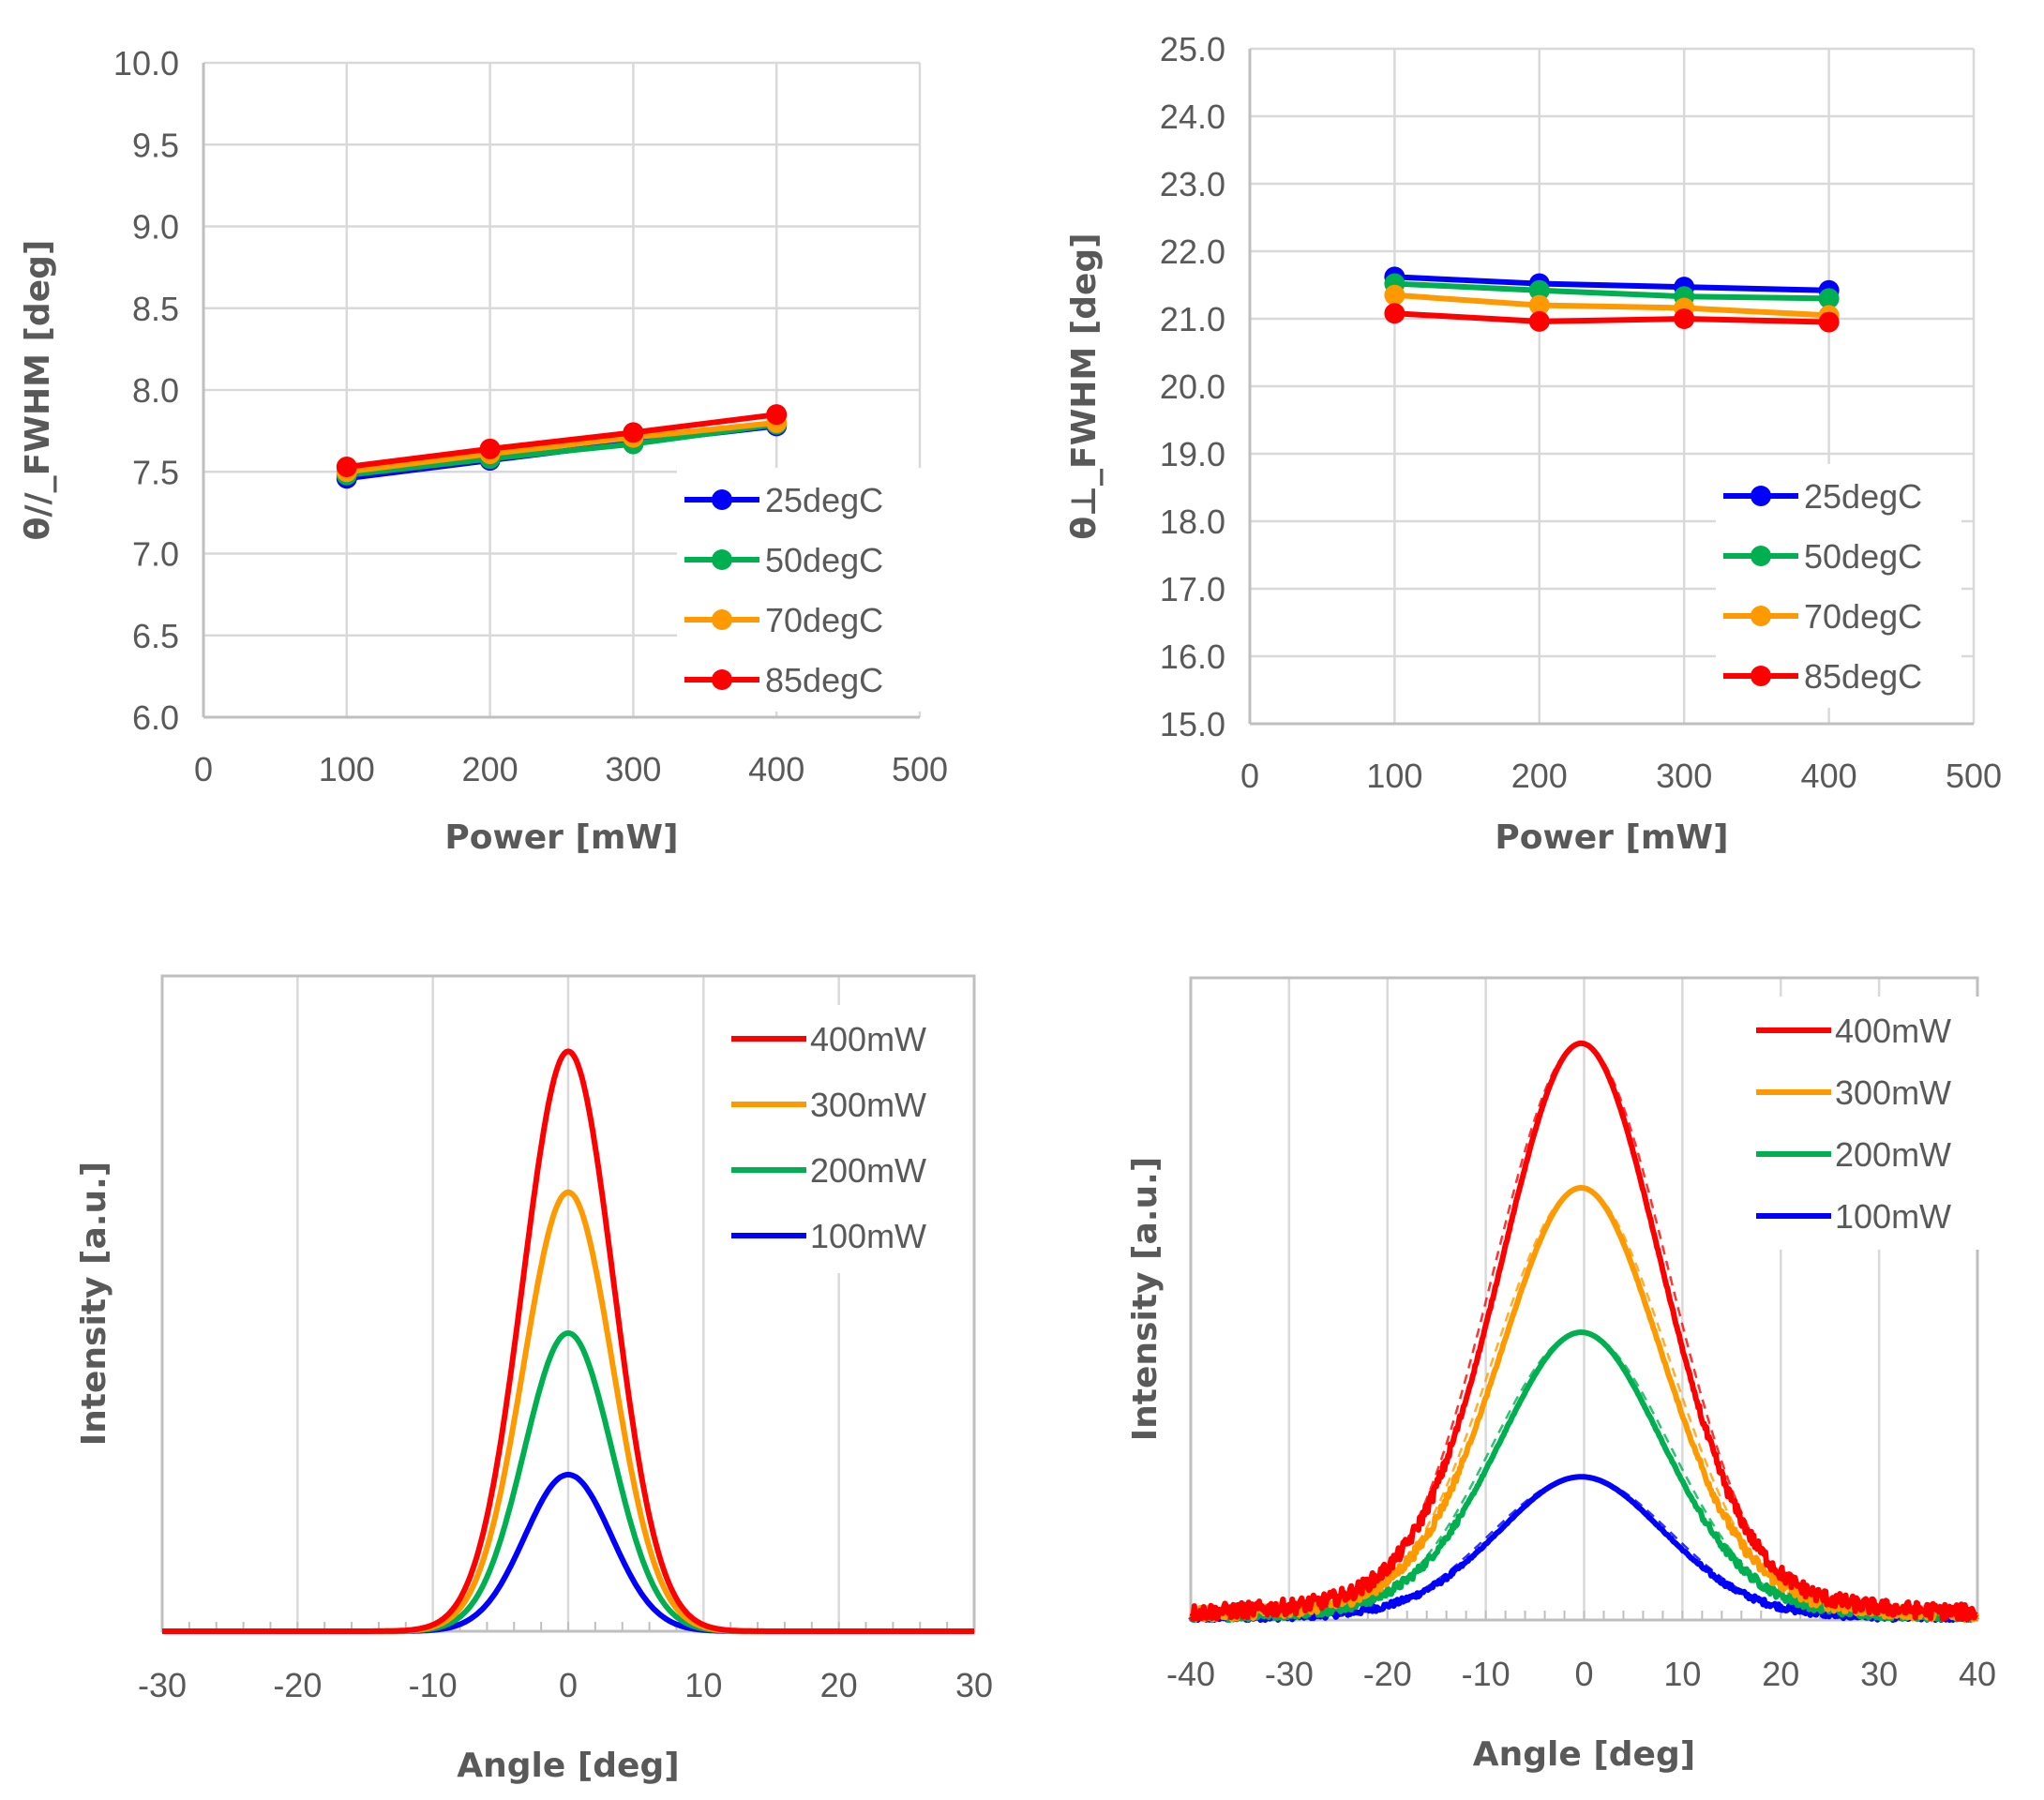 The width and height of the screenshot is (2044, 1800). What do you see at coordinates (38, 390) in the screenshot?
I see `y-axis-title: θ//_FWHM [deg]` at bounding box center [38, 390].